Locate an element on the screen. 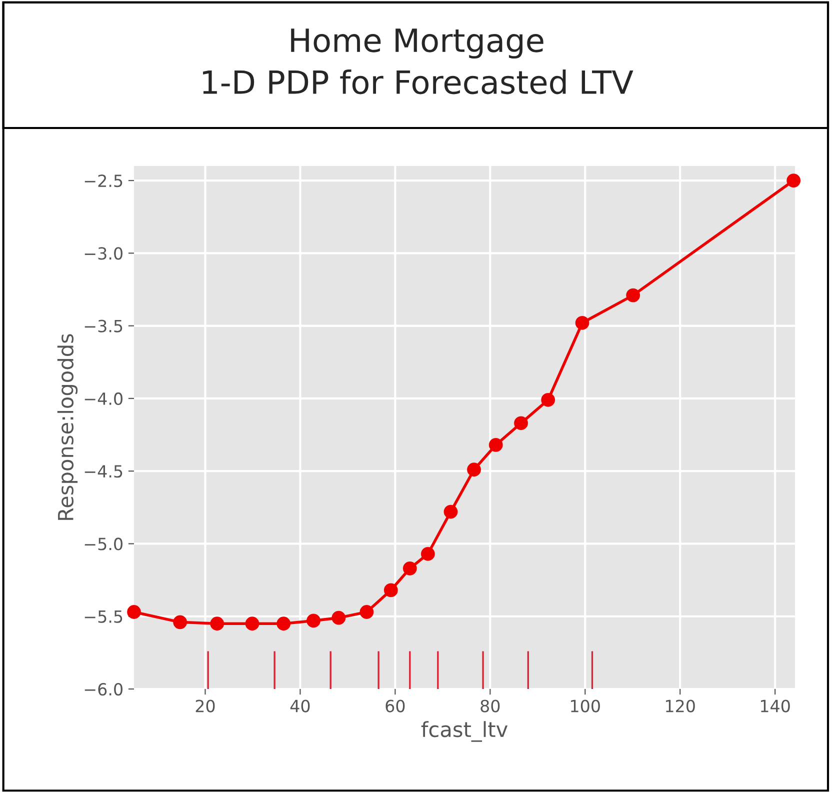 Image resolution: width=833 pixels, height=793 pixels. y-tick-label: −3.0 is located at coordinates (103, 253).